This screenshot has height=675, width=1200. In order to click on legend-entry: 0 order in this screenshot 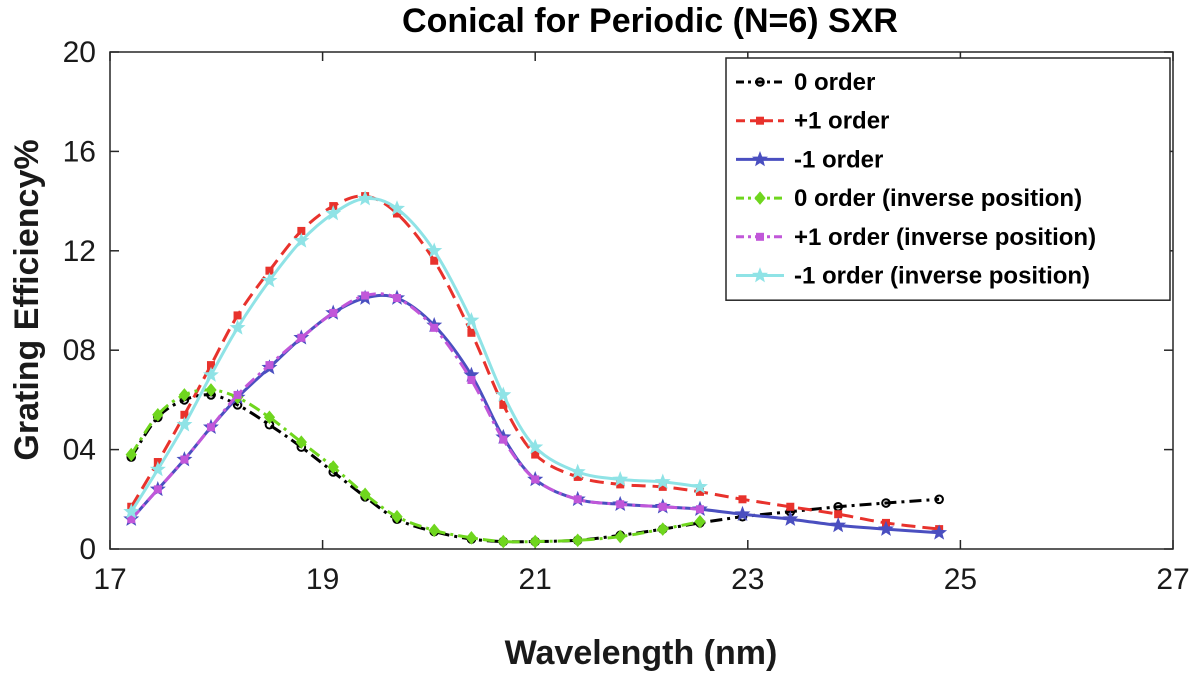, I will do `click(805, 82)`.